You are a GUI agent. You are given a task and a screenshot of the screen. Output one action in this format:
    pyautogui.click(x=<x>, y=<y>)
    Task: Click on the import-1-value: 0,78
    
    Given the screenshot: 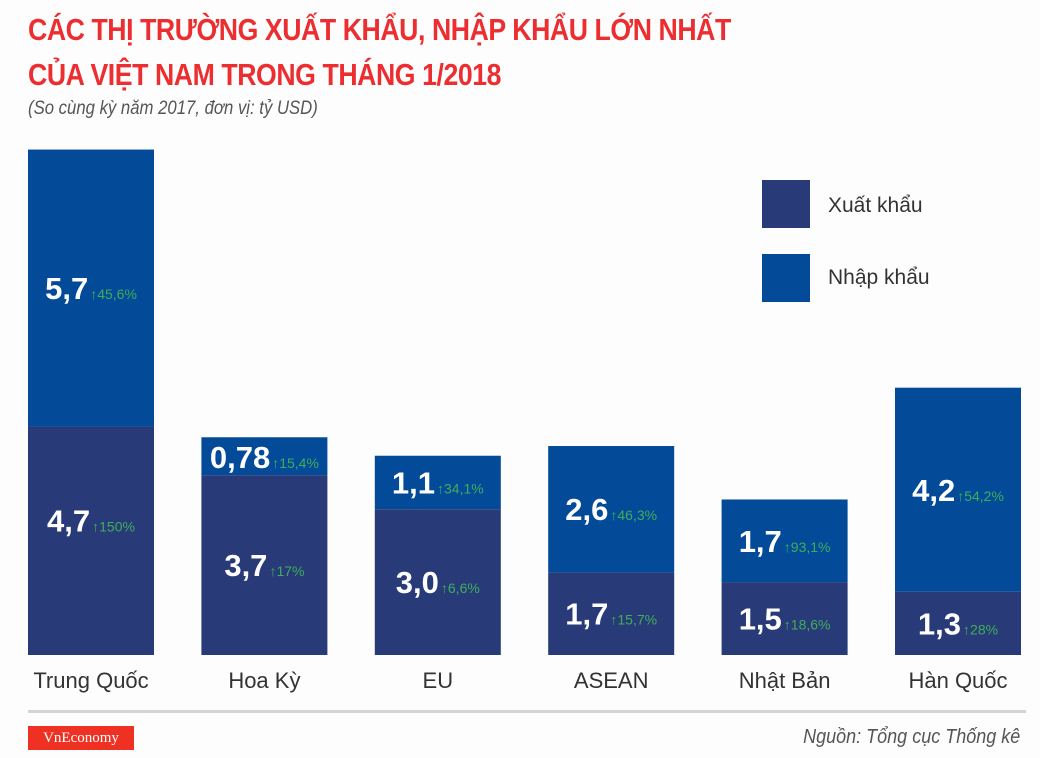 What is the action you would take?
    pyautogui.click(x=240, y=457)
    